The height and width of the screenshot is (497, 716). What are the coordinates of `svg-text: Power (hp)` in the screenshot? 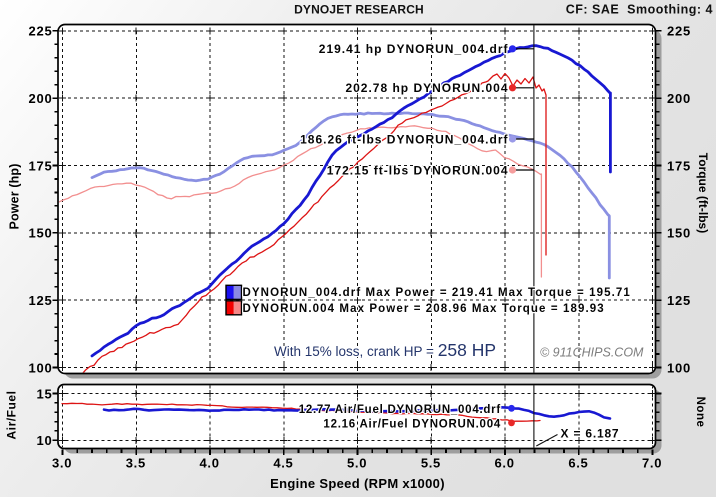 It's located at (14, 196).